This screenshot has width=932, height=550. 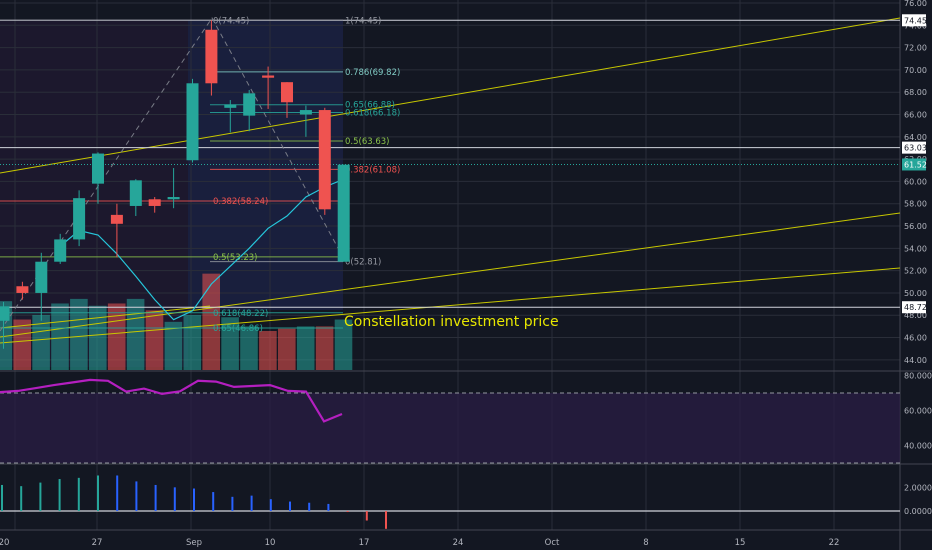 What do you see at coordinates (450, 502) in the screenshot?
I see `histogram-panel` at bounding box center [450, 502].